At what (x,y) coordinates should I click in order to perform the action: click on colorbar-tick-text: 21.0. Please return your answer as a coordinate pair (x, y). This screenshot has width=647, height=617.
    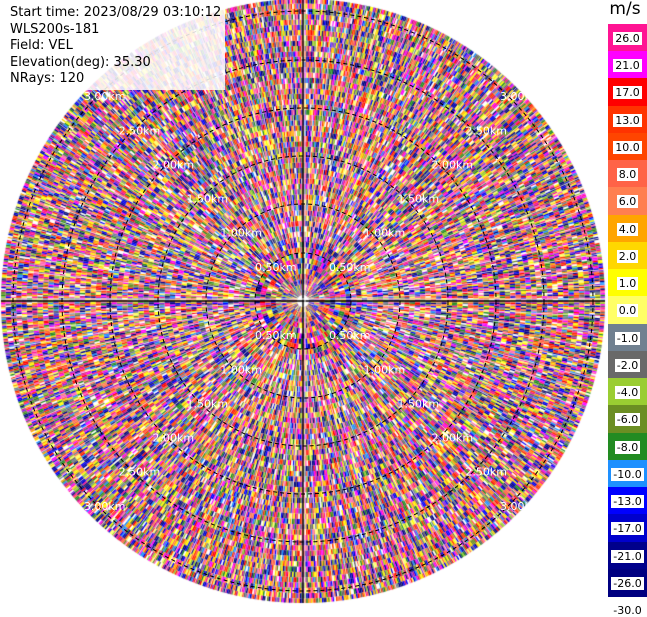
    Looking at the image, I should click on (627, 66).